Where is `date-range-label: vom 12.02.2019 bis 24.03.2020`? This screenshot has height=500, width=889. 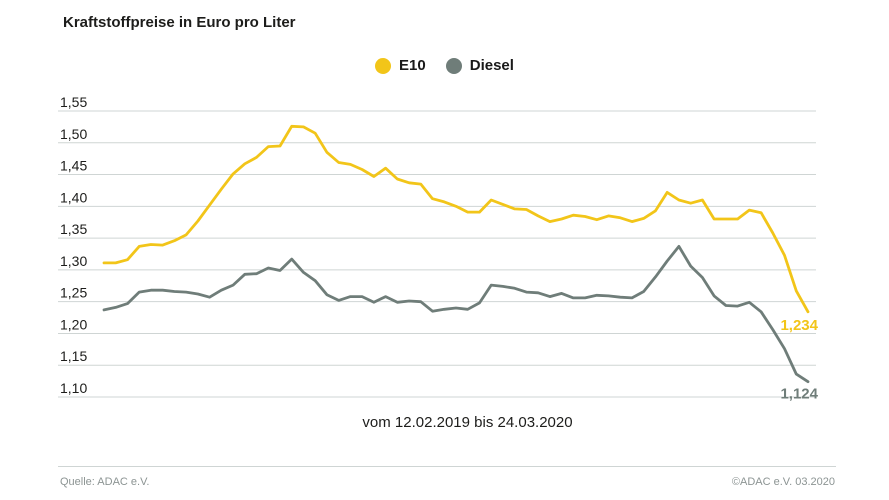
date-range-label: vom 12.02.2019 bis 24.03.2020 is located at coordinates (467, 422).